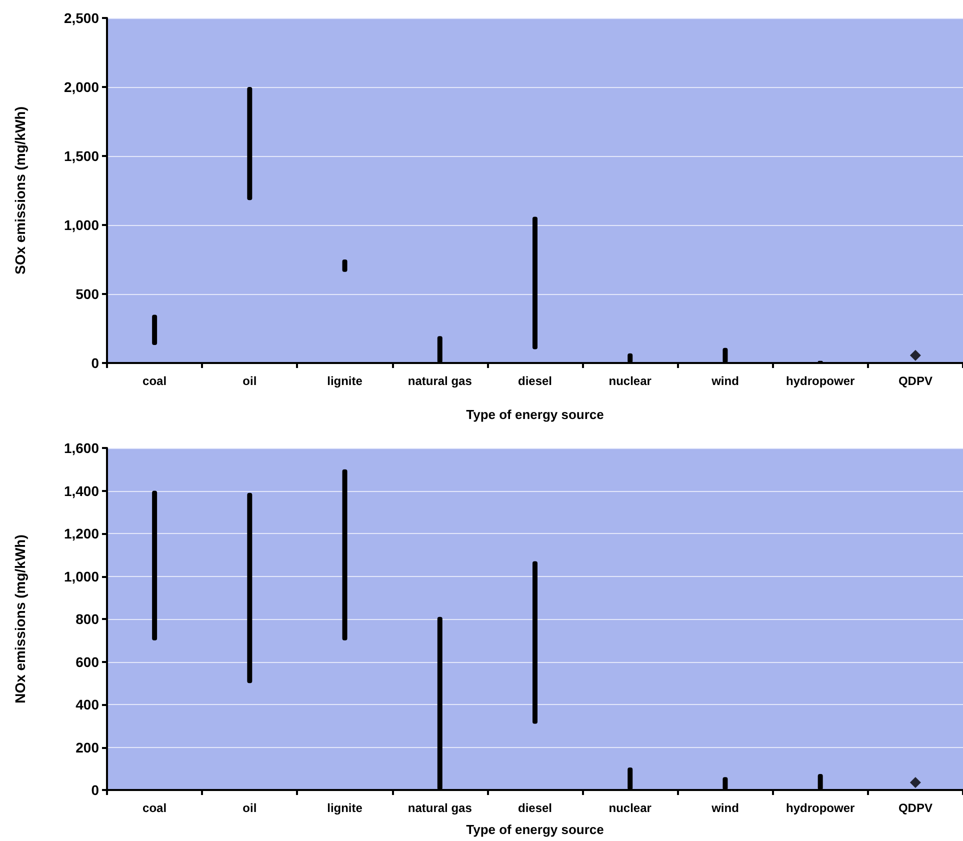 Image resolution: width=963 pixels, height=841 pixels. I want to click on y-tick-label: 800, so click(88, 619).